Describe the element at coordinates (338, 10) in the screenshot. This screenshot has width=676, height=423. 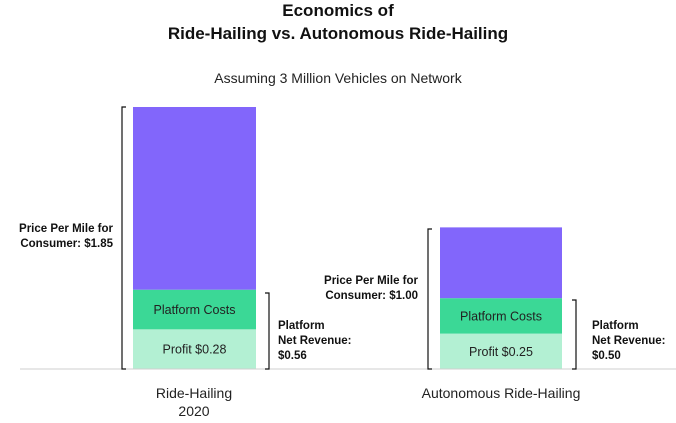
I see `chart-title-line1: Economics of` at that location.